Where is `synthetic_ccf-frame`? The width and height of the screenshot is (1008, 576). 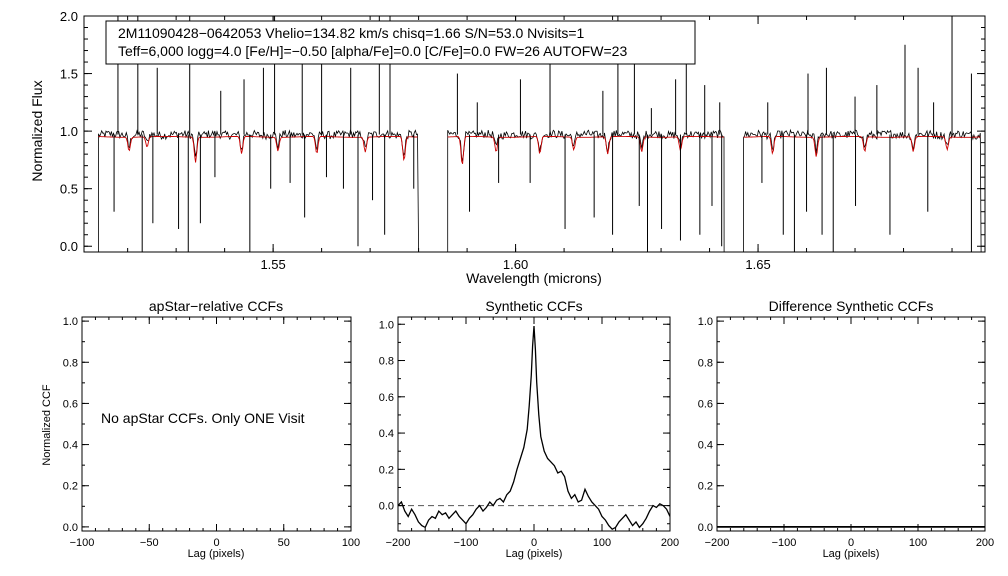 synthetic_ccf-frame is located at coordinates (534, 424).